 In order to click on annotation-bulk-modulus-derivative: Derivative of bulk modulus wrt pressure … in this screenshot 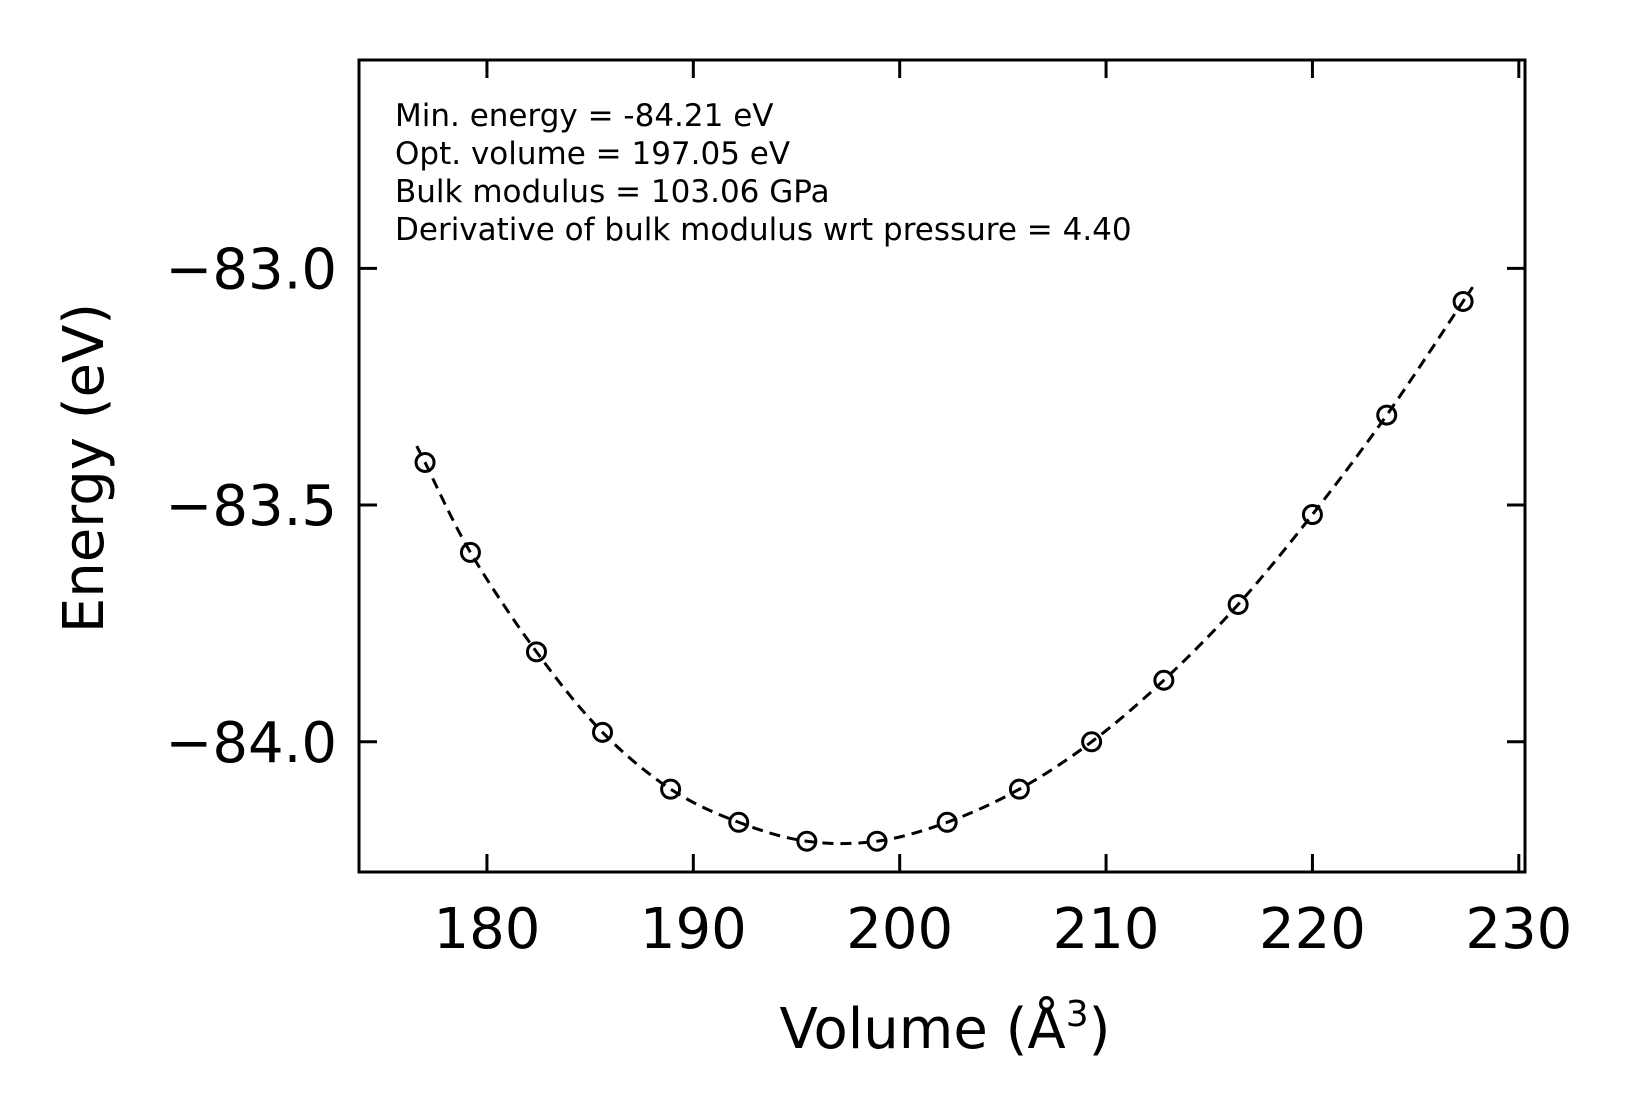, I will do `click(763, 230)`.